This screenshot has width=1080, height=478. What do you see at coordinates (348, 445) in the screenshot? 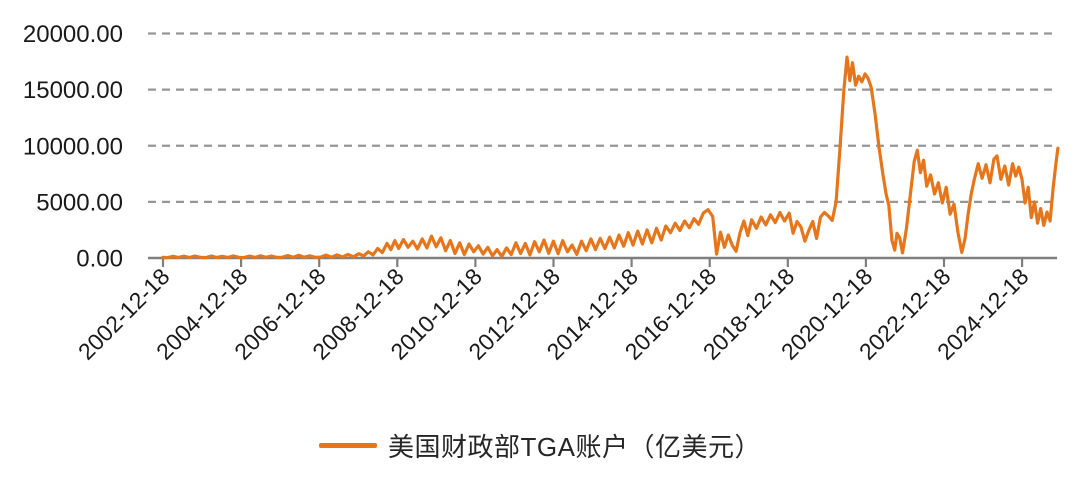
I see `legend-line-swatch` at bounding box center [348, 445].